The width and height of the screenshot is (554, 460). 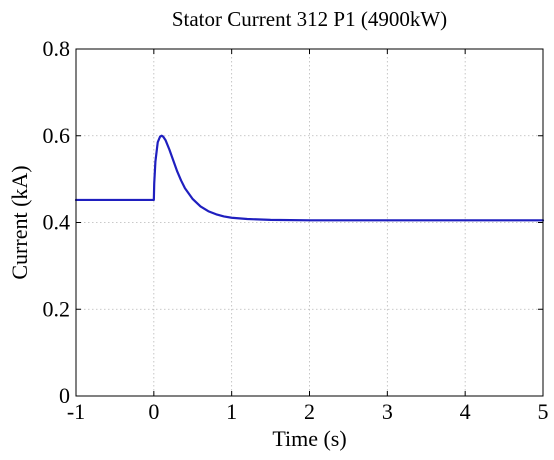 What do you see at coordinates (309, 411) in the screenshot?
I see `x-tick-label: 2` at bounding box center [309, 411].